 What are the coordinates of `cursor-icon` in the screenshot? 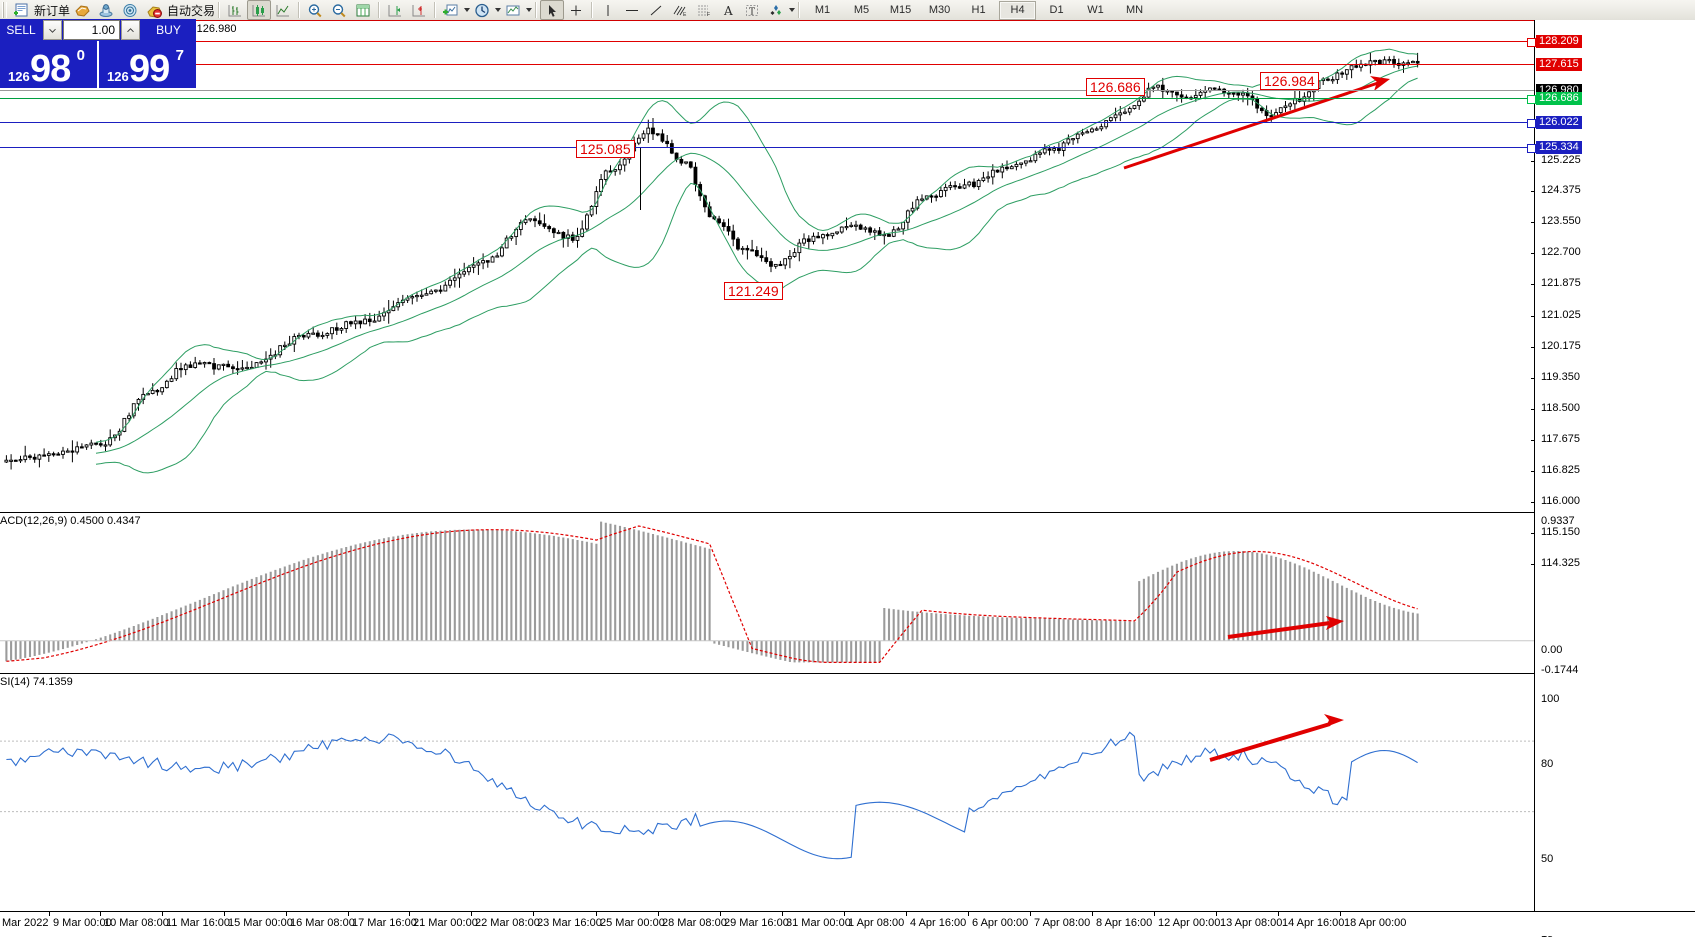 It's located at (552, 10).